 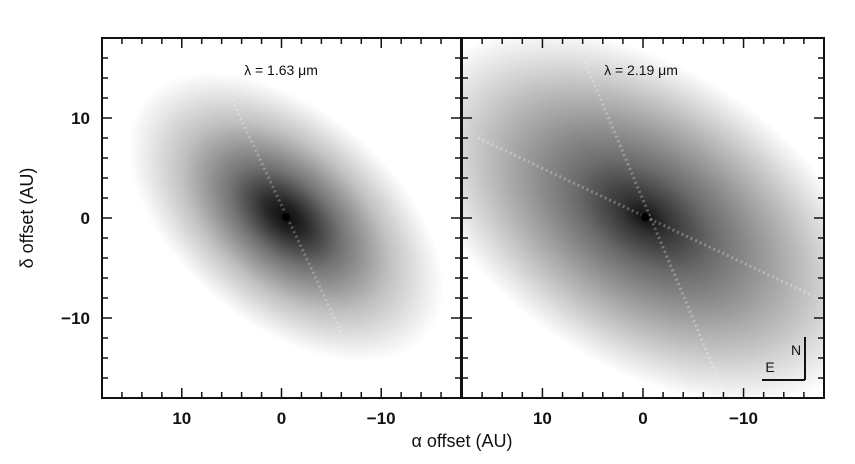 What do you see at coordinates (461, 441) in the screenshot?
I see `x-axis-title: α offset (AU)` at bounding box center [461, 441].